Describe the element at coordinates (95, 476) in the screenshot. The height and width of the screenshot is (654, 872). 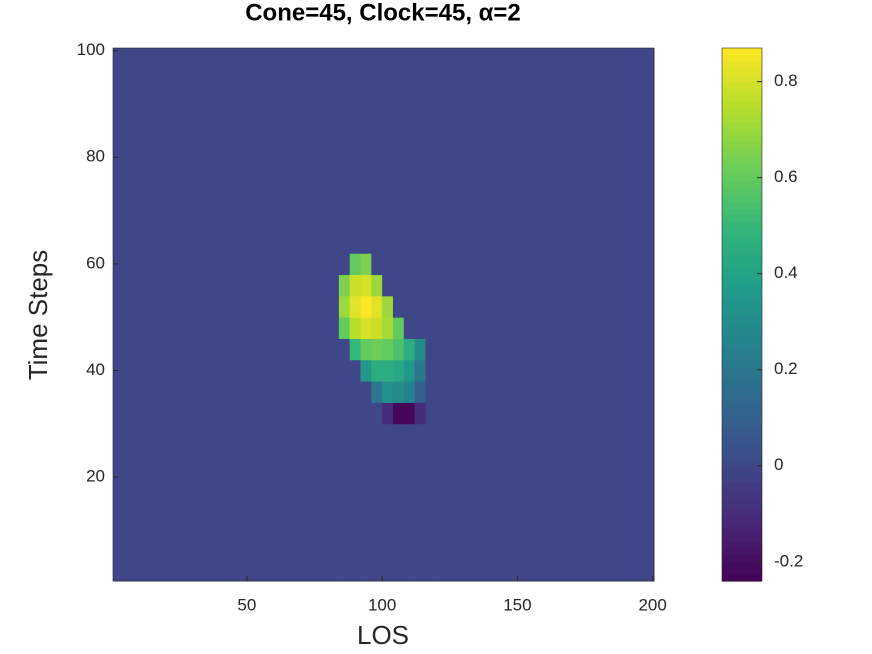
I see `y-tick-label: 20` at that location.